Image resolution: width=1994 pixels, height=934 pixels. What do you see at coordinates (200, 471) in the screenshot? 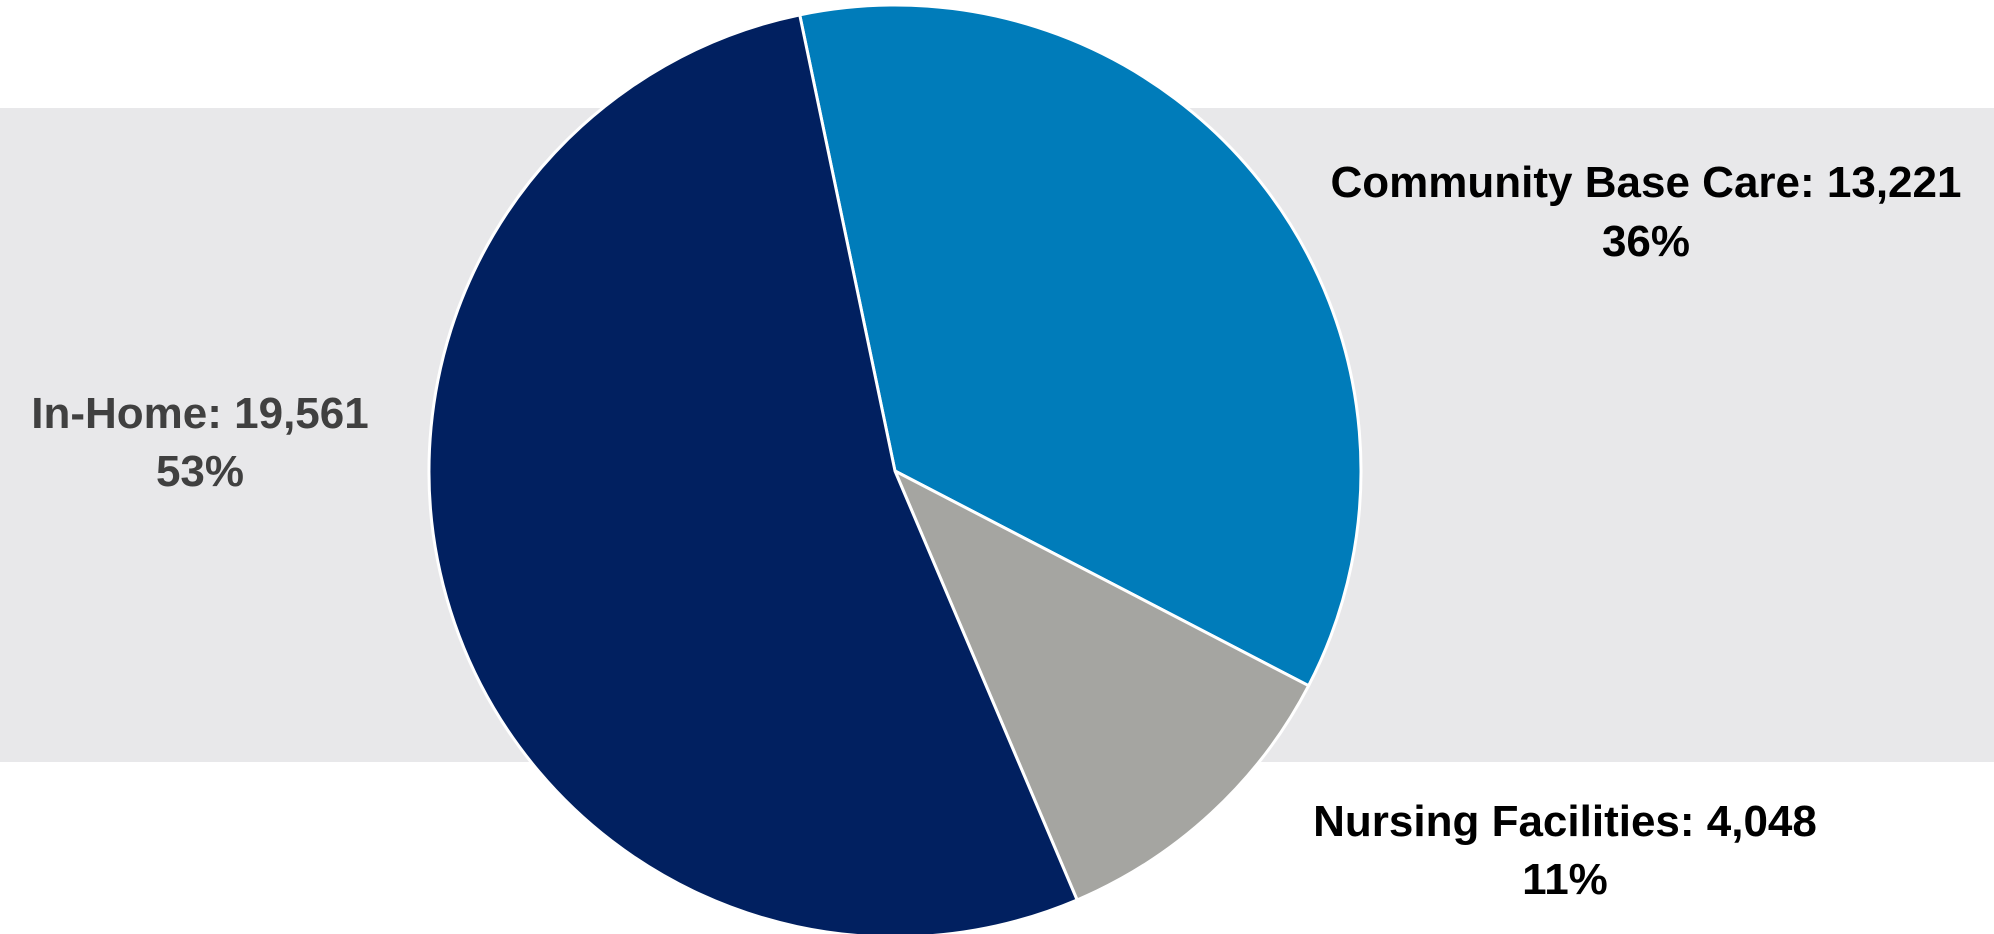
I see `slice-percent-in-home: 53%` at bounding box center [200, 471].